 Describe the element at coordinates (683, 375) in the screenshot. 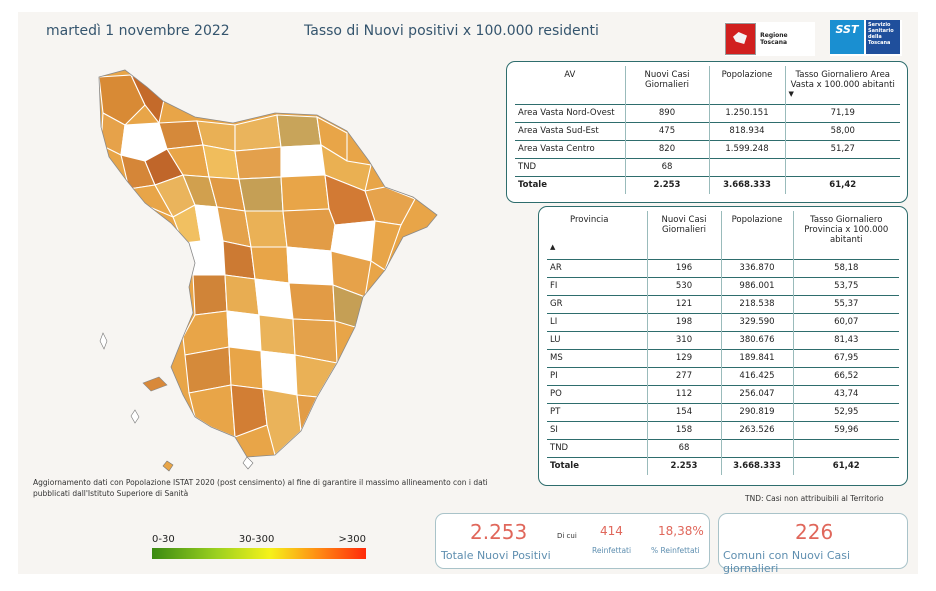

I see `cell-cases: 277` at that location.